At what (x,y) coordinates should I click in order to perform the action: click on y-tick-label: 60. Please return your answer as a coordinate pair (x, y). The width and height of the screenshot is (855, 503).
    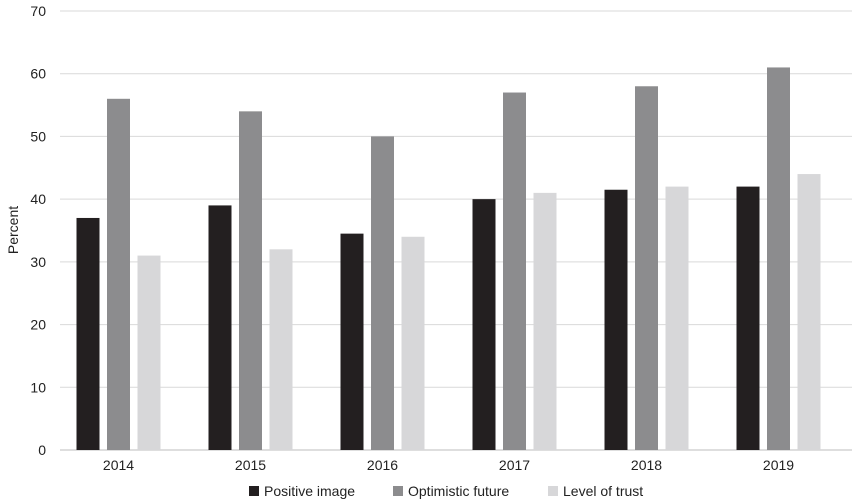
    Looking at the image, I should click on (38, 74).